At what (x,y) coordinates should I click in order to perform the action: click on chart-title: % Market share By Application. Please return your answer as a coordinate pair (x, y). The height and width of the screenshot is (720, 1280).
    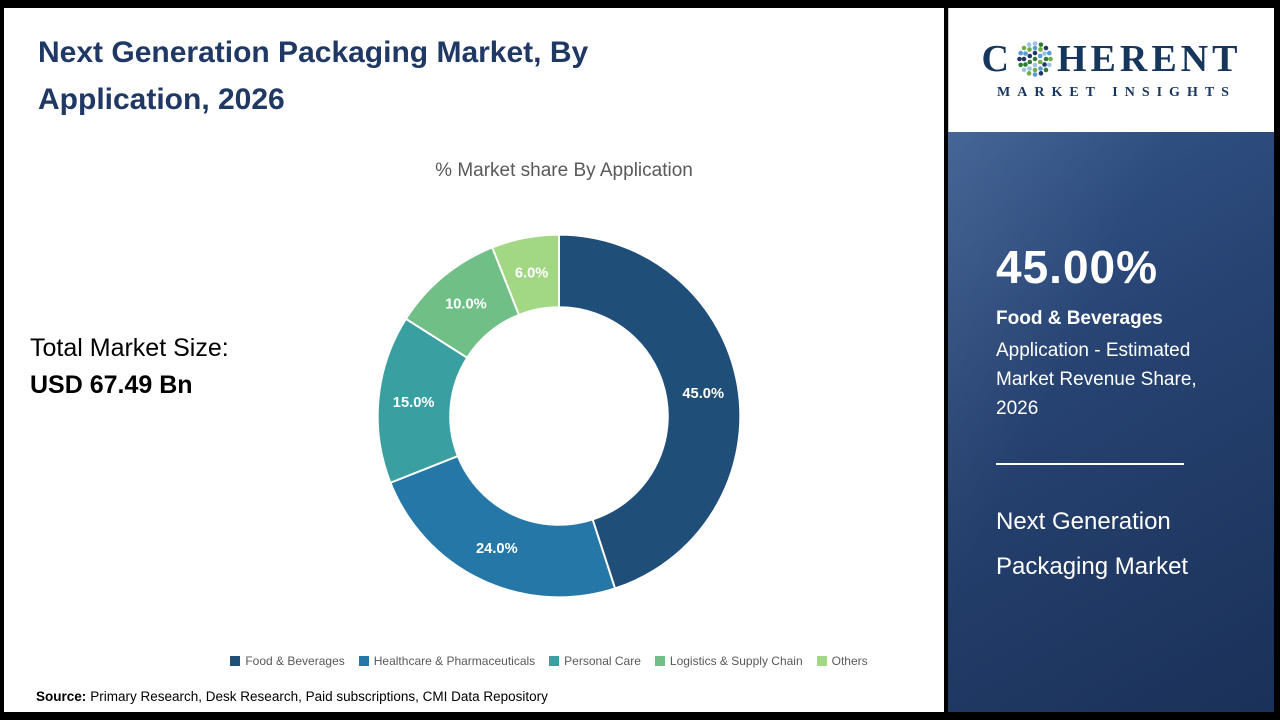
    Looking at the image, I should click on (564, 170).